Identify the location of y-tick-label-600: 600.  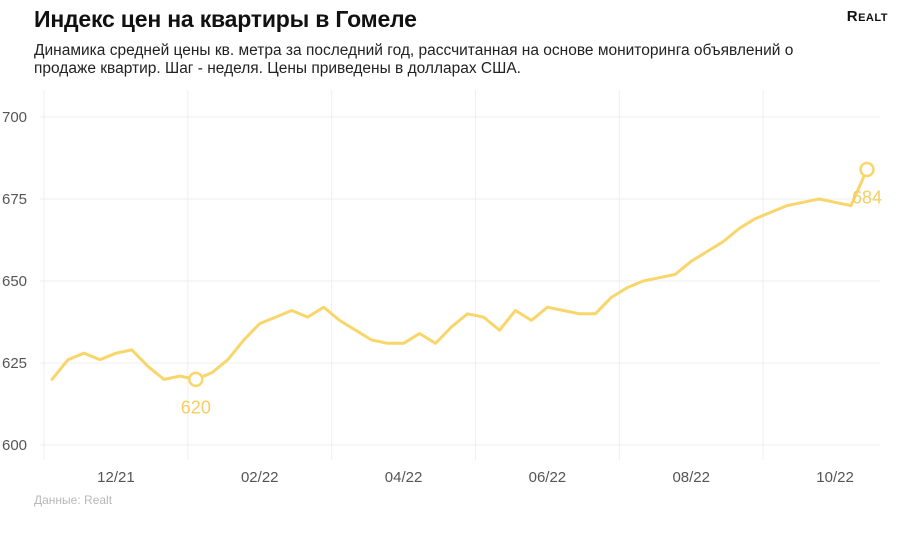
(14, 445).